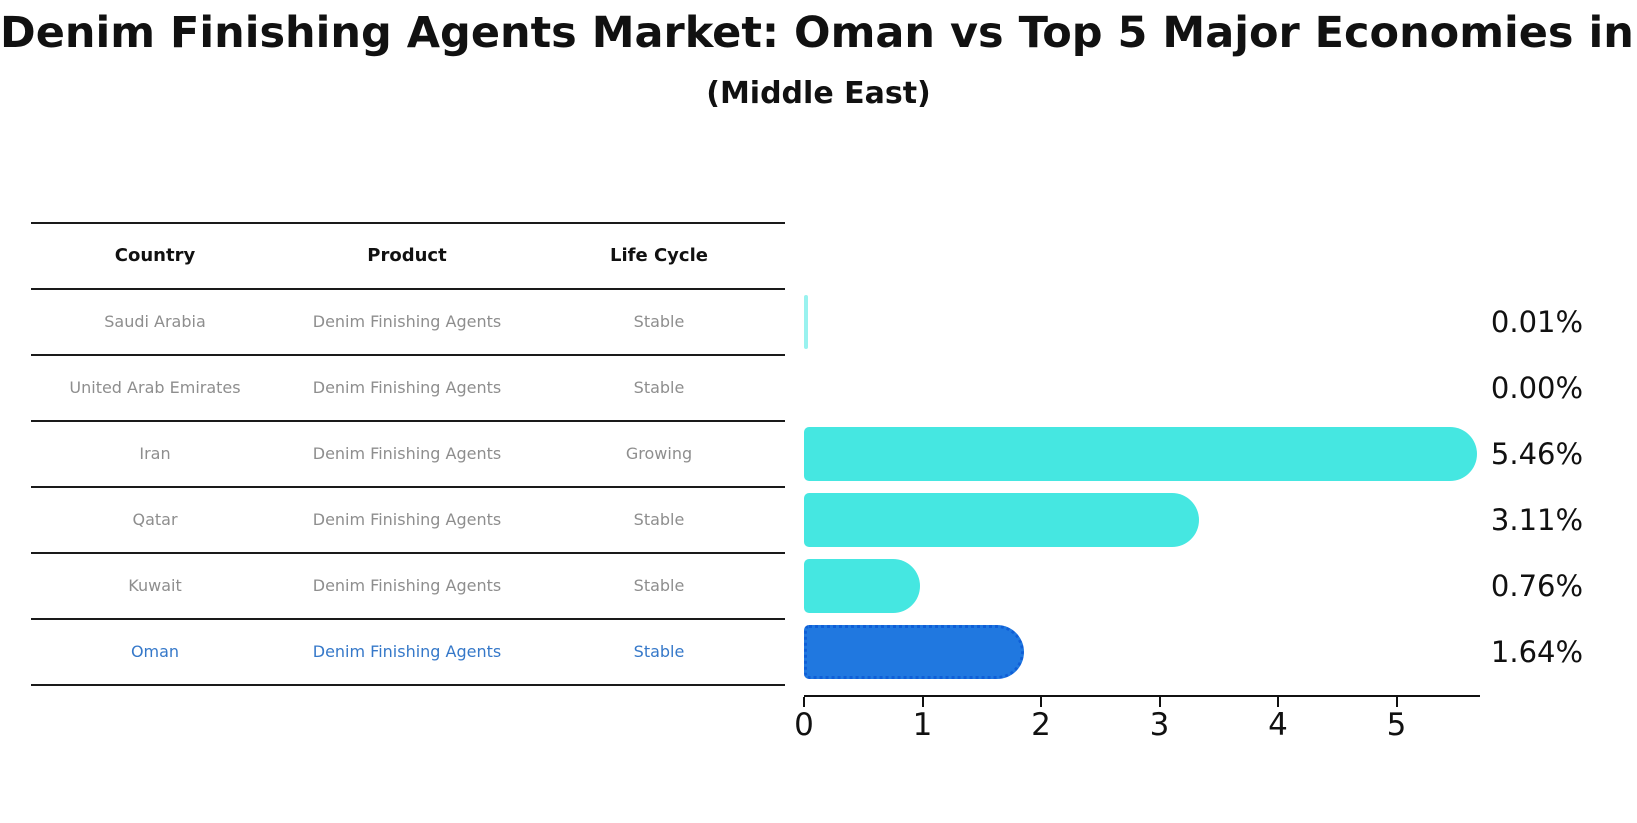 The image size is (1637, 823). What do you see at coordinates (818, 93) in the screenshot?
I see `chart-subtitle: (Middle East)` at bounding box center [818, 93].